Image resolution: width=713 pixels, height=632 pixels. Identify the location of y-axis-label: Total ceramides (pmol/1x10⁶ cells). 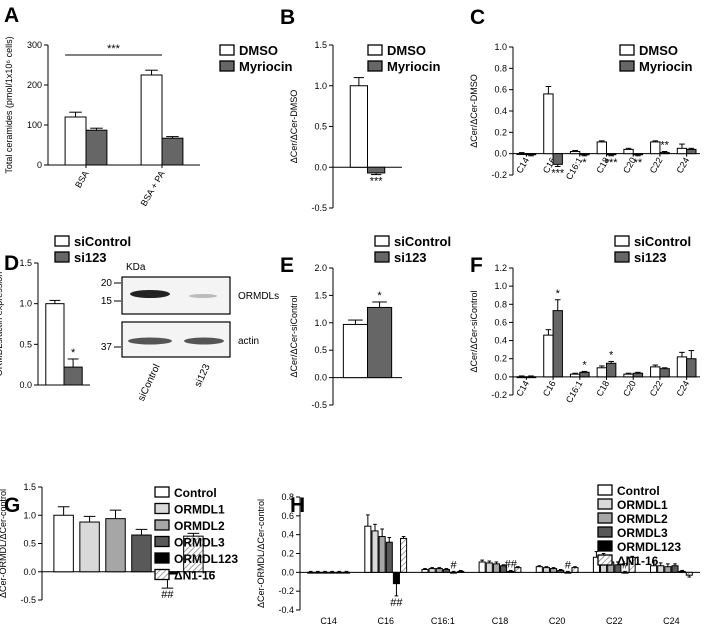
(9, 104).